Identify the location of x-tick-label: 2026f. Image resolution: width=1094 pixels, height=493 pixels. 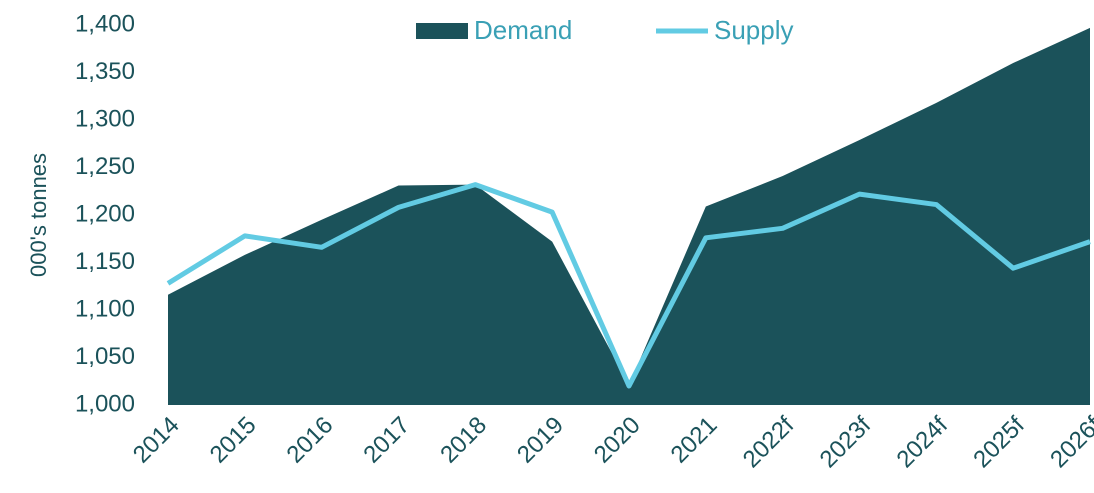
(1069, 442).